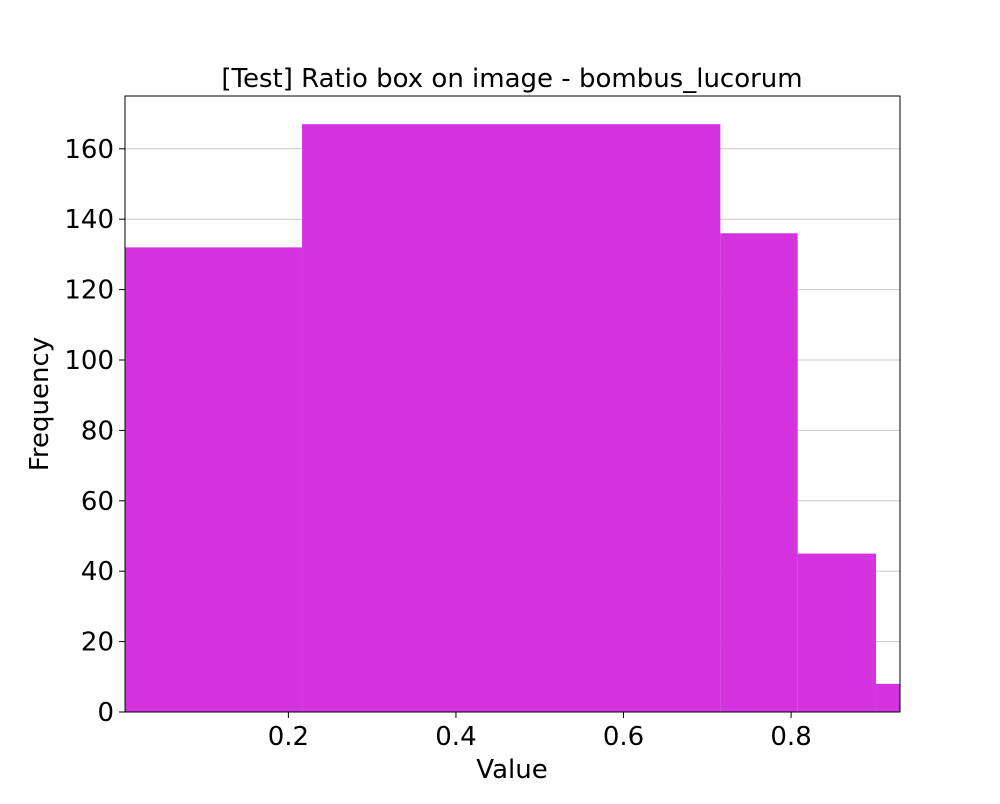 The image size is (1000, 804). Describe the element at coordinates (540, 732) in the screenshot. I see `x-axis-ticks: 0.2 0.4 0.6 0.8` at that location.